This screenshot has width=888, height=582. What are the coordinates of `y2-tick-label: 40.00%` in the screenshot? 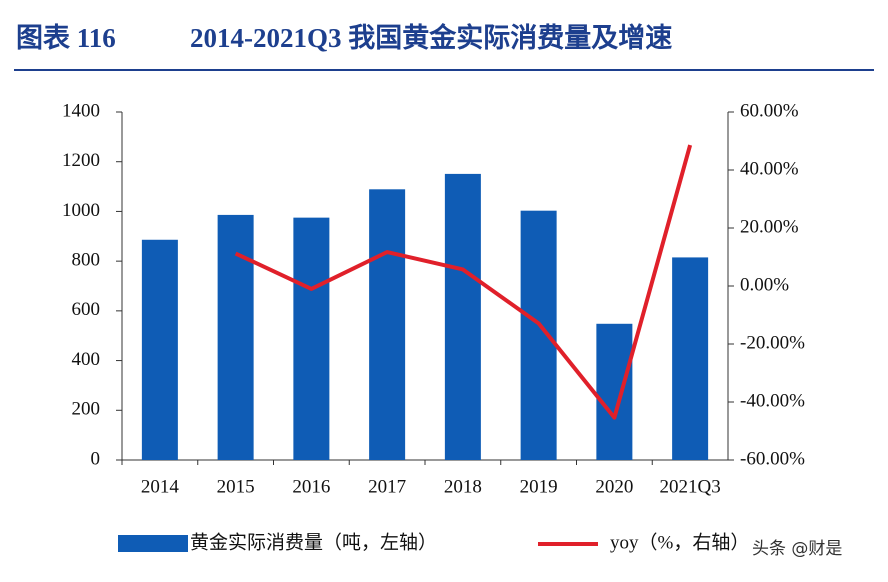 It's located at (769, 168).